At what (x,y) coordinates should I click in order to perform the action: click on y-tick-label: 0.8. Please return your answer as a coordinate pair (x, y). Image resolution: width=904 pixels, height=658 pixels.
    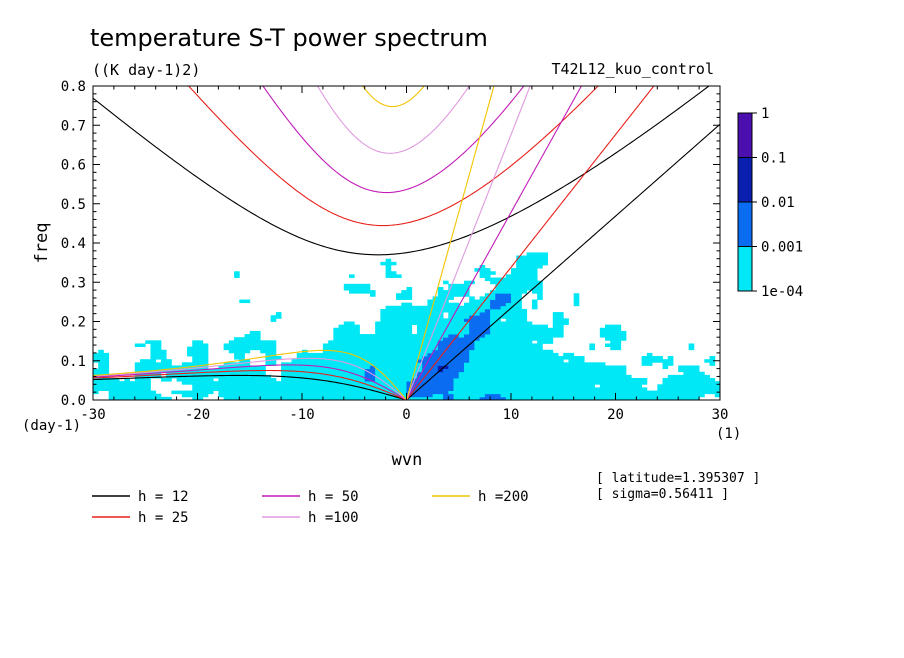
    Looking at the image, I should click on (73, 87).